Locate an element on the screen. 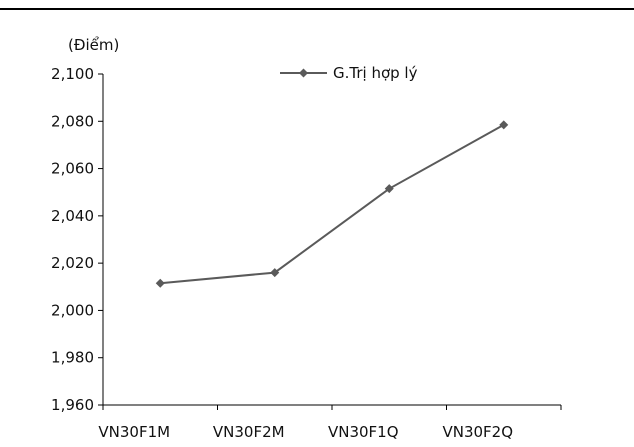 The image size is (634, 447). legend-label: G.Trị hợp lý is located at coordinates (375, 73).